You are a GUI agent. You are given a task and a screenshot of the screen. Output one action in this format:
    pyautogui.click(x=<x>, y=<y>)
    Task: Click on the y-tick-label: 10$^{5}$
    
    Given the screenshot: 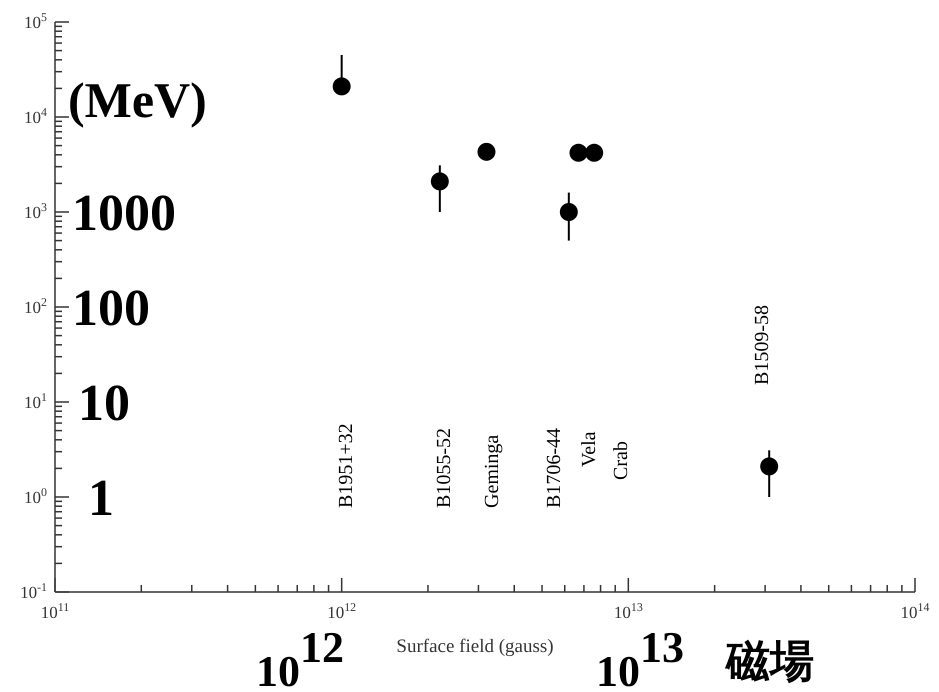 What is the action you would take?
    pyautogui.click(x=36, y=21)
    